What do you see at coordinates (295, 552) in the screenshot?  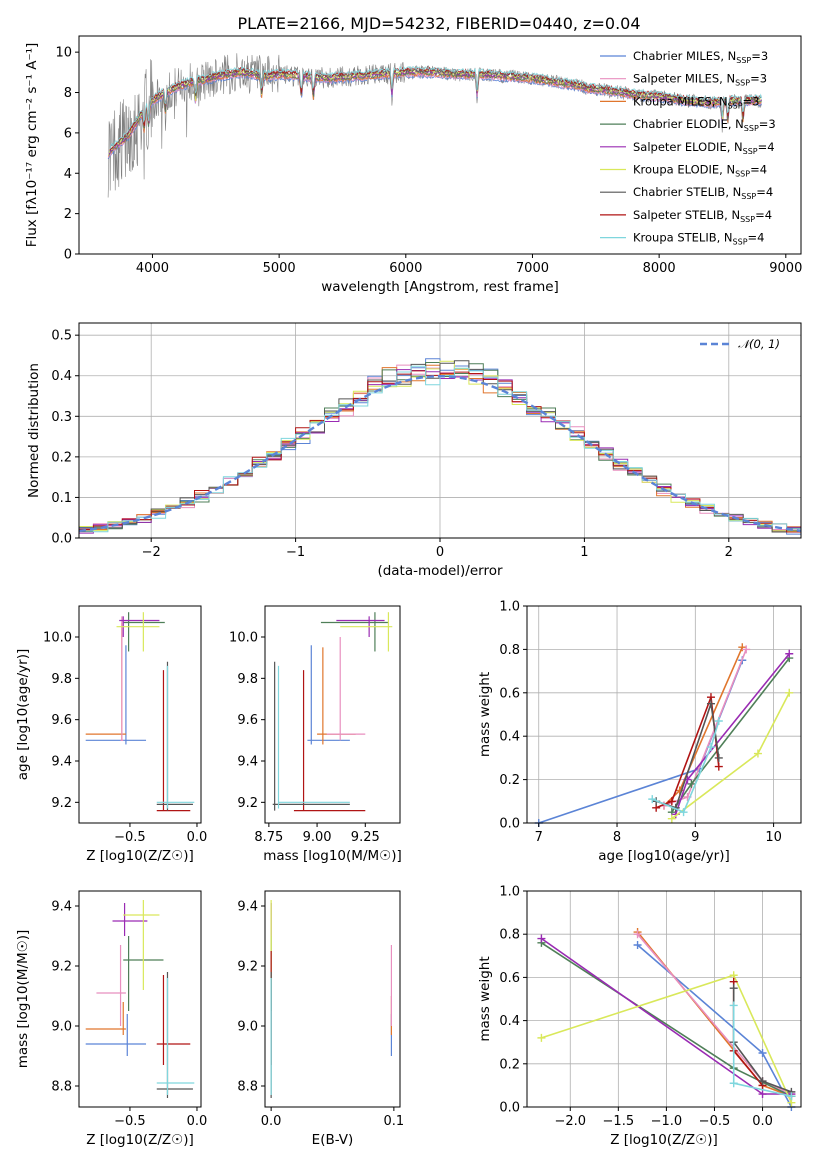 I see `x-tick-label: −1` at bounding box center [295, 552].